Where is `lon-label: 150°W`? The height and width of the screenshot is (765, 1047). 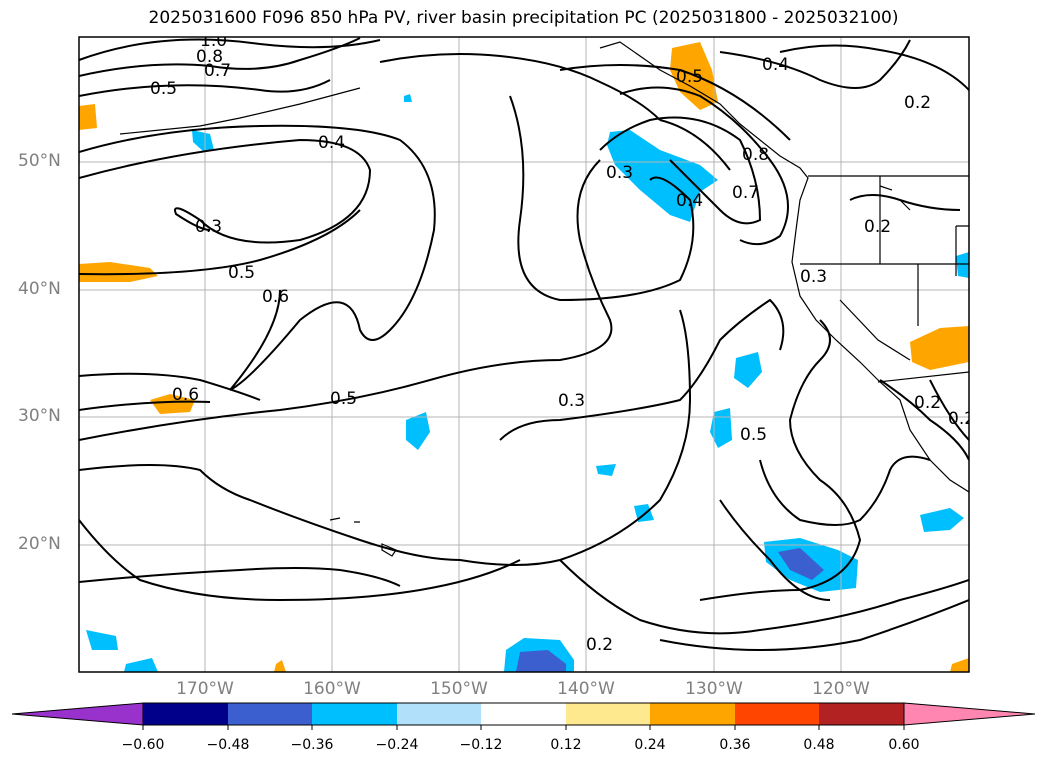
lon-label: 150°W is located at coordinates (459, 689).